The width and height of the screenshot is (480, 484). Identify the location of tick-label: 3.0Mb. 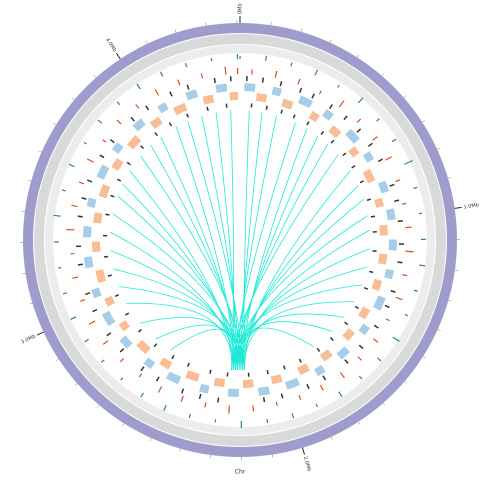
(28, 340).